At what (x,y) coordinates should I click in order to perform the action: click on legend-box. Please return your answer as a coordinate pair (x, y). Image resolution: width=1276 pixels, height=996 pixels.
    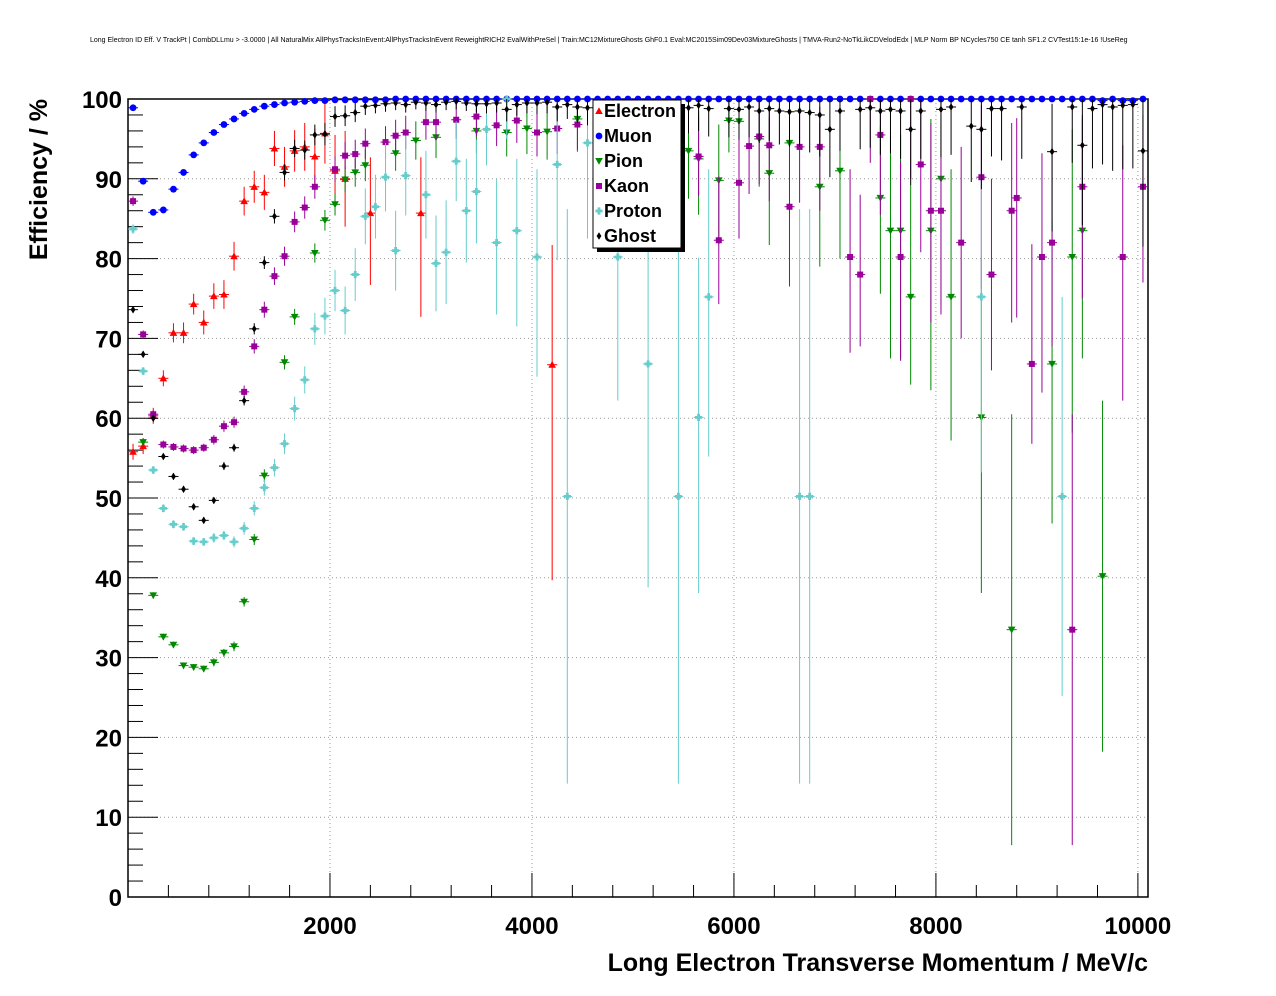
    Looking at the image, I should click on (637, 174).